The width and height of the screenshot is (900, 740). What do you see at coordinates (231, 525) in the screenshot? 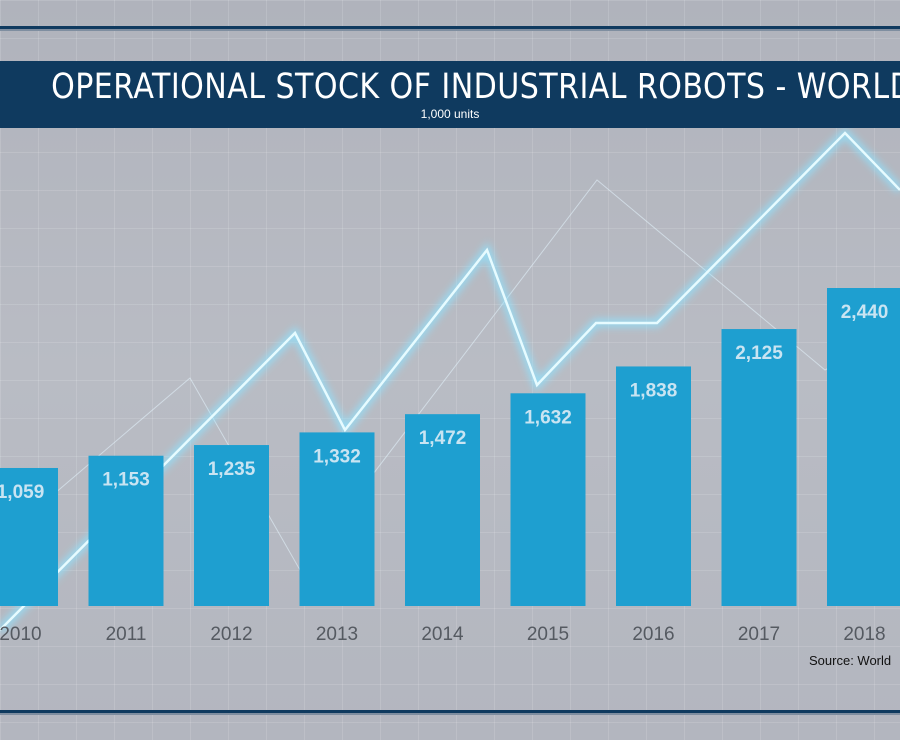
I see `bar-2012` at bounding box center [231, 525].